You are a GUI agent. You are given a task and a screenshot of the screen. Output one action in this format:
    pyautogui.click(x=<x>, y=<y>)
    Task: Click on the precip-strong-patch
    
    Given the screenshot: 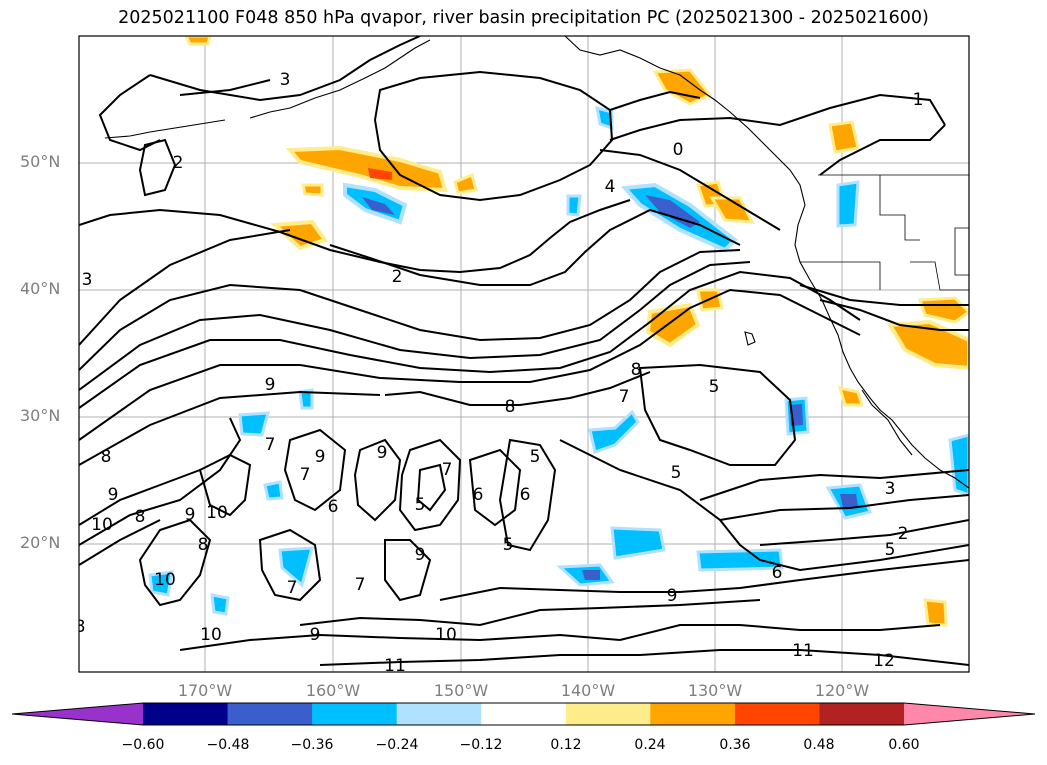 What is the action you would take?
    pyautogui.click(x=380, y=174)
    